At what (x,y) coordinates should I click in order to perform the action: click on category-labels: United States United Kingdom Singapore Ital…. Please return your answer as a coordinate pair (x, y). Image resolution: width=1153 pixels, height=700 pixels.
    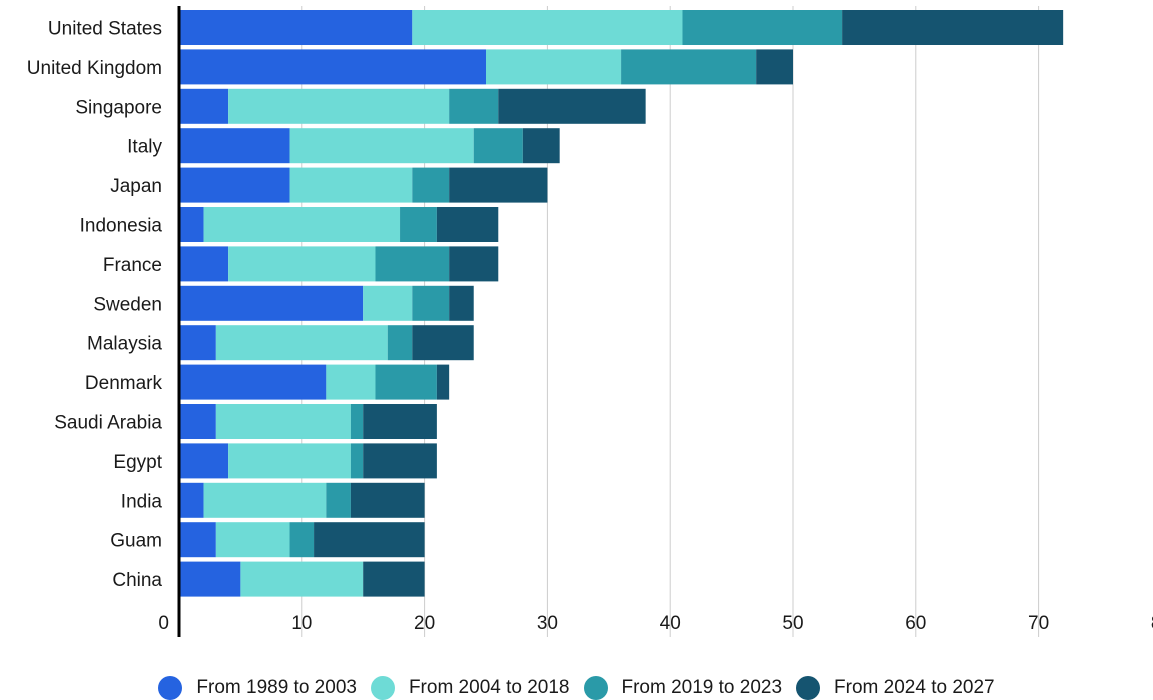
    Looking at the image, I should click on (95, 305).